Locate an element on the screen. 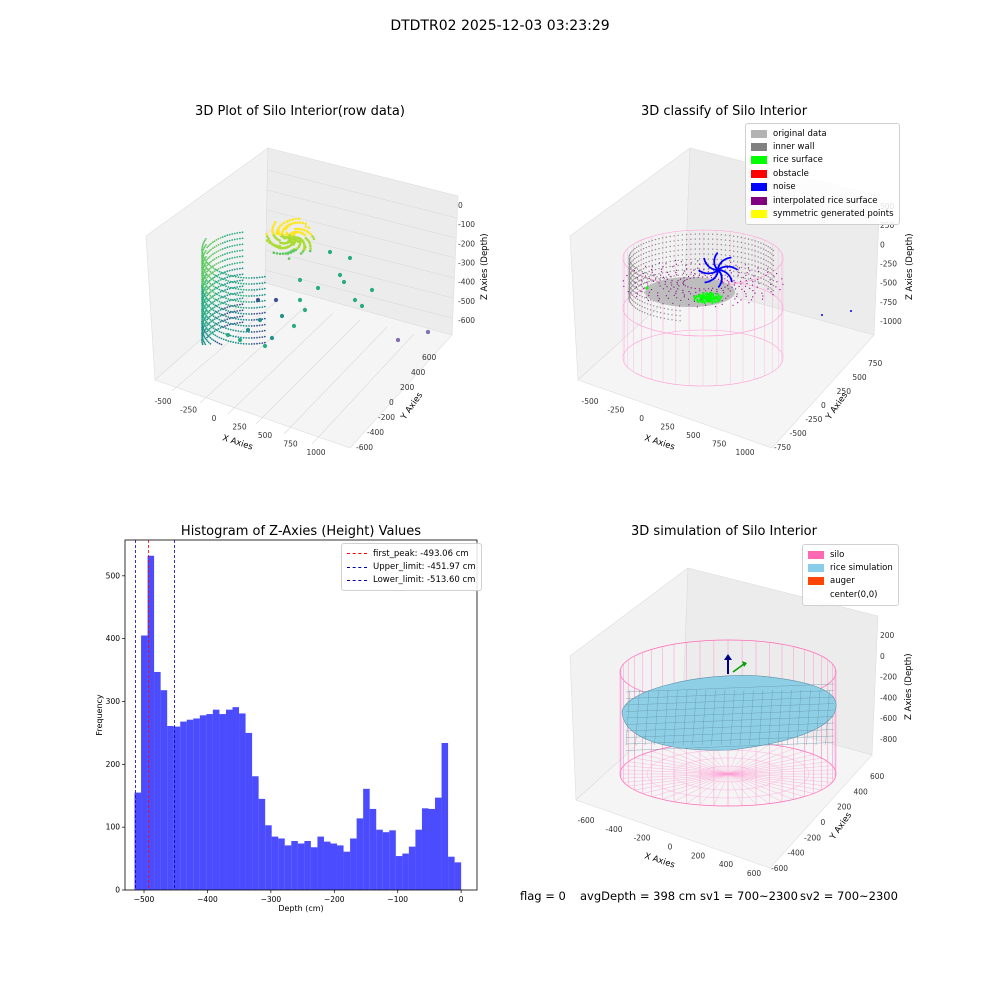 Image resolution: width=1000 pixels, height=1000 pixels. legend-entry: auger is located at coordinates (850, 581).